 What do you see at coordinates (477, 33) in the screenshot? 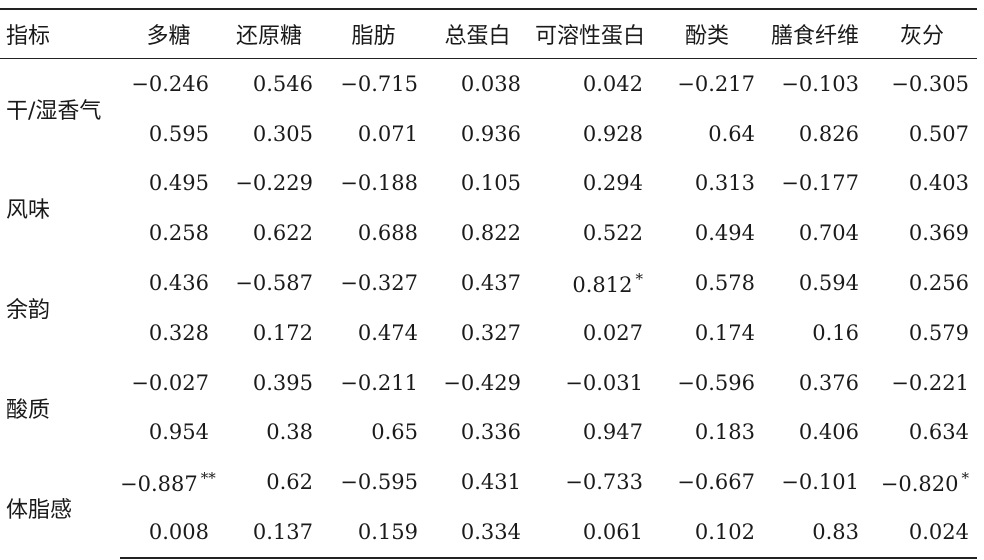
I see `header-cell: 总蛋白` at bounding box center [477, 33].